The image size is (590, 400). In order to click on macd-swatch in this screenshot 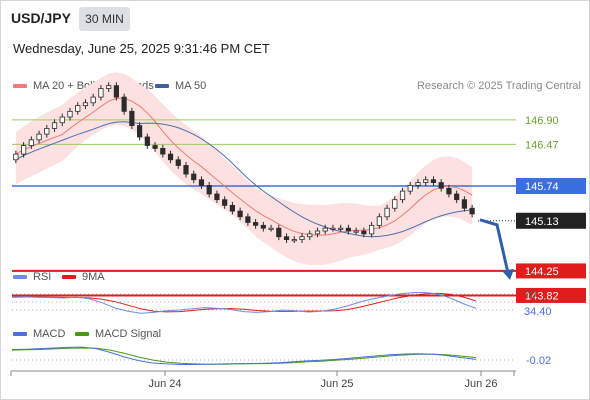, I will do `click(20, 334)`.